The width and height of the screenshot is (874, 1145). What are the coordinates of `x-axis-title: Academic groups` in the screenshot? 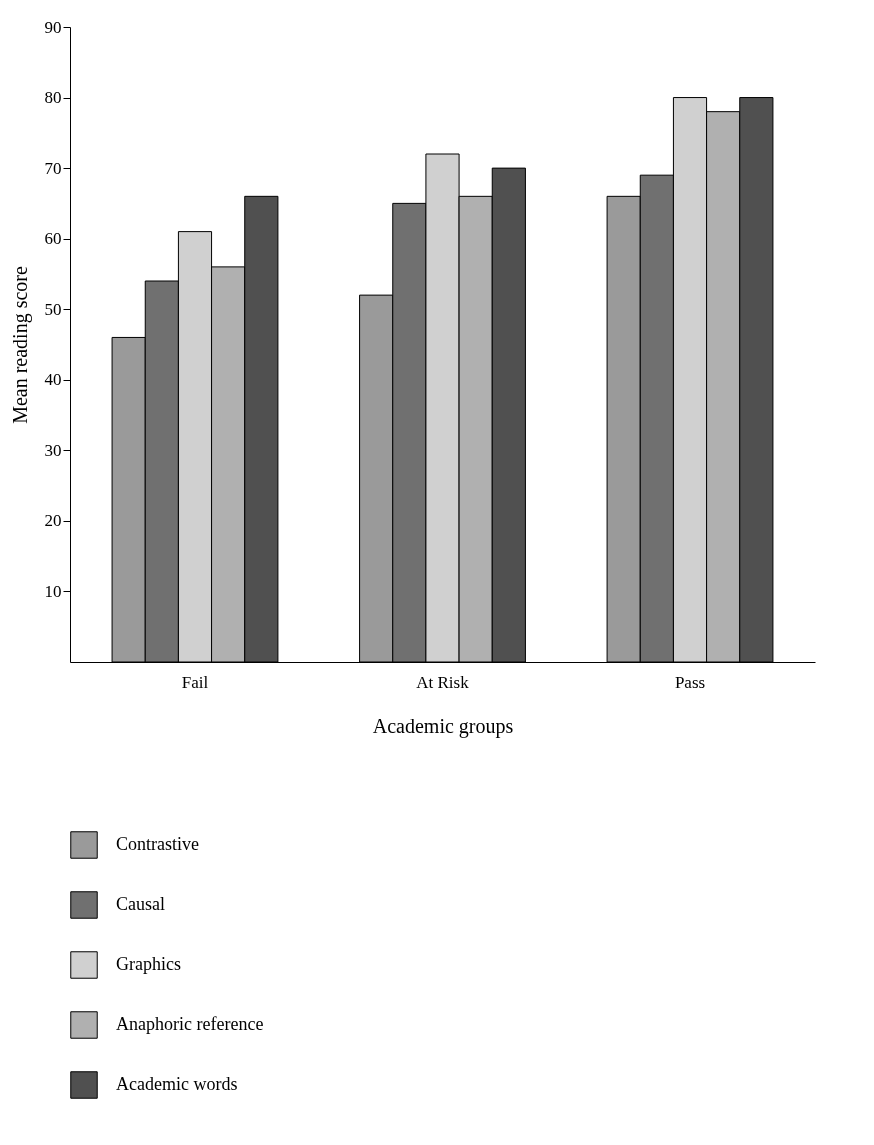 It's located at (443, 726).